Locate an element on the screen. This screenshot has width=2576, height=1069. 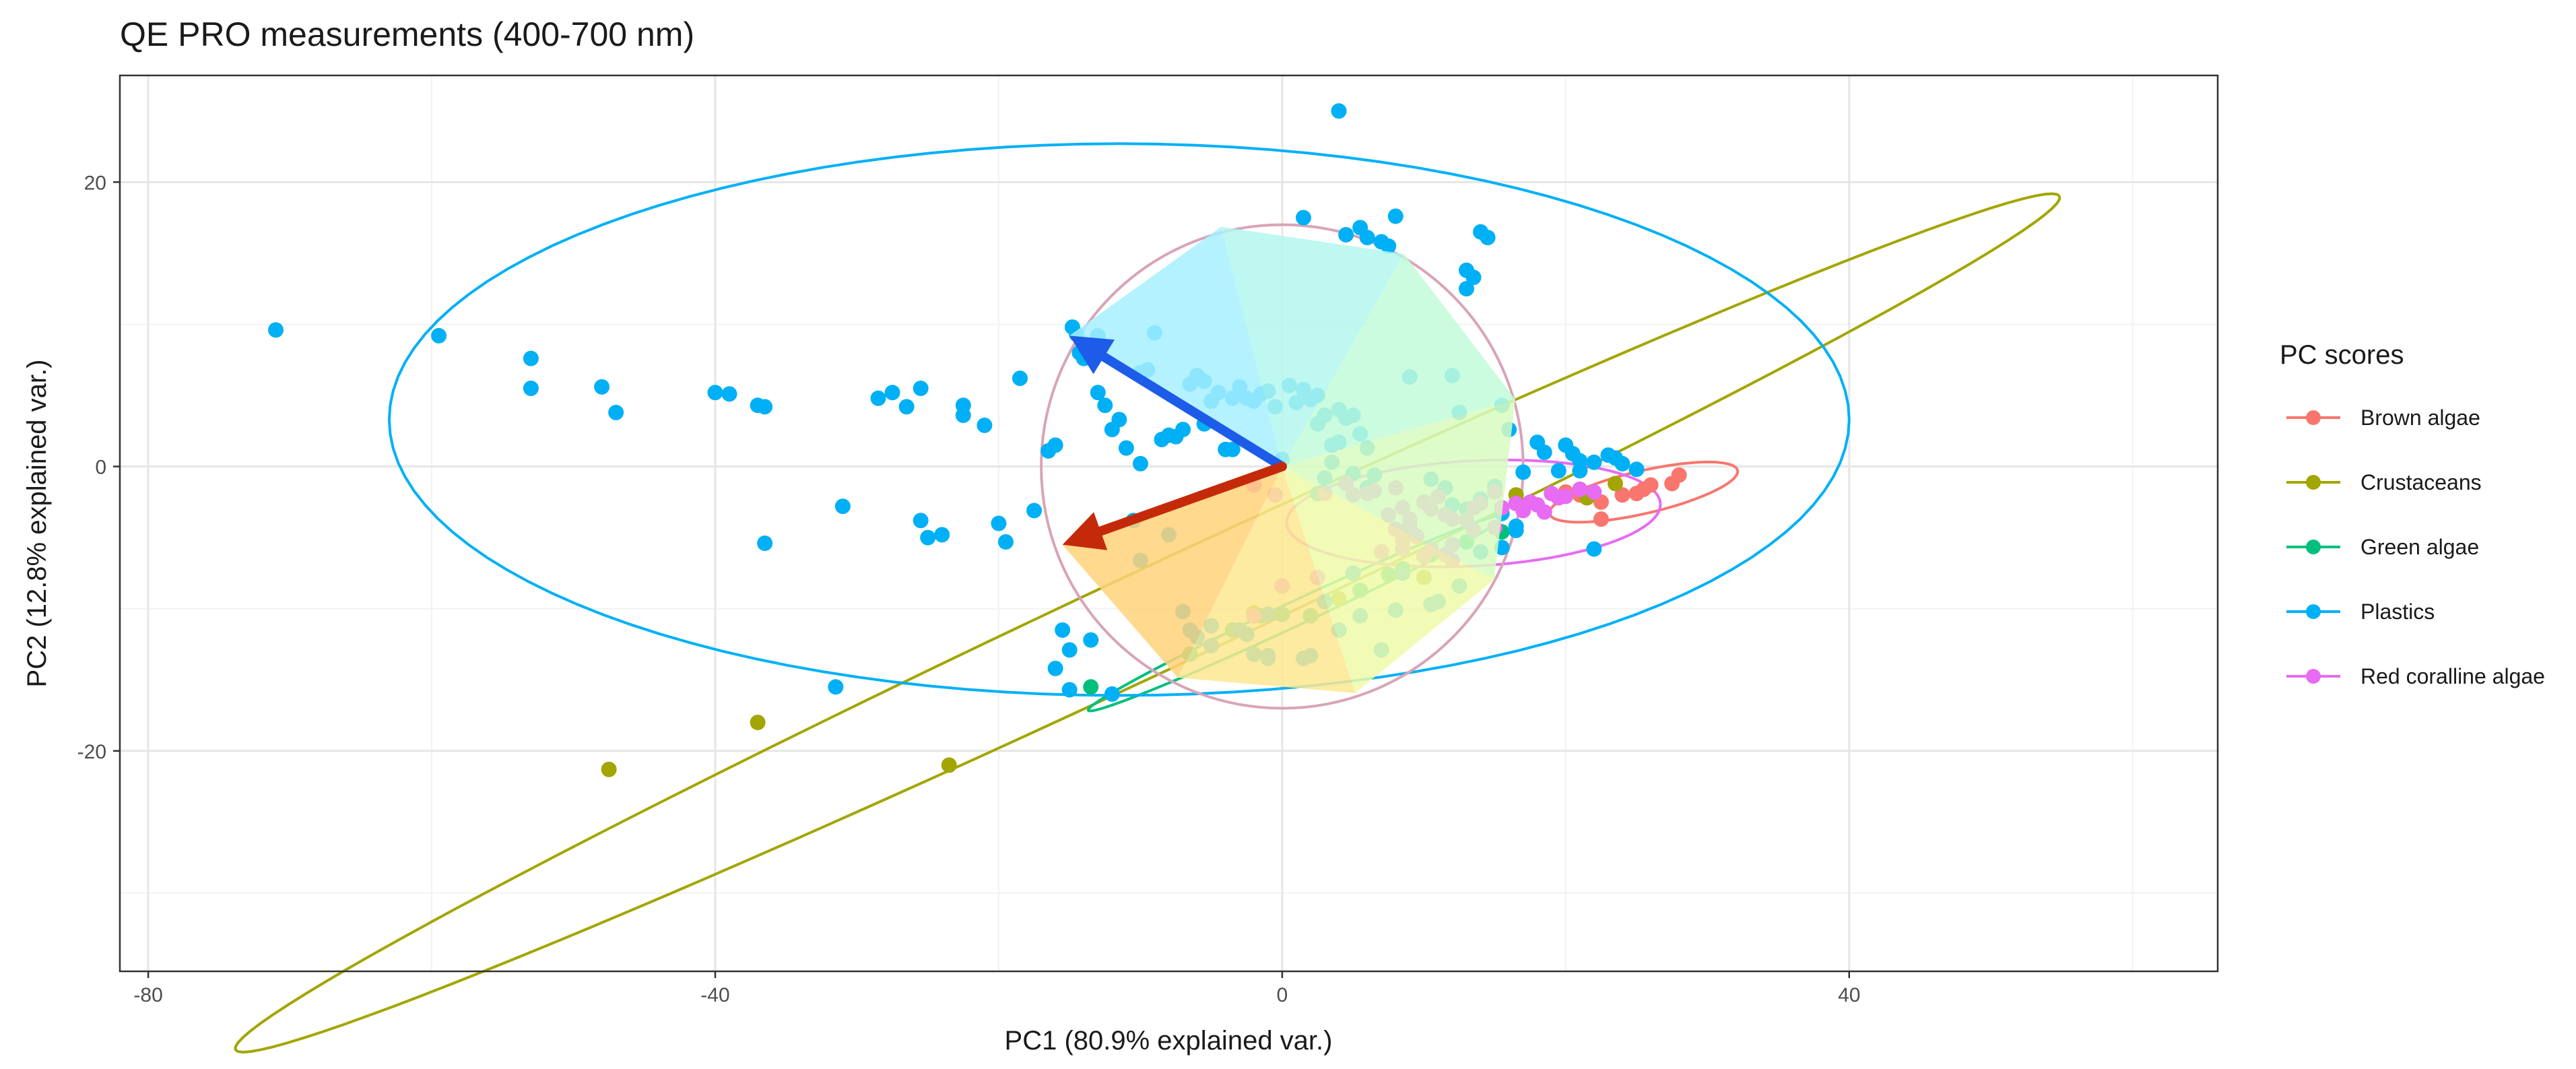
loading-arrows is located at coordinates (1288, 459).